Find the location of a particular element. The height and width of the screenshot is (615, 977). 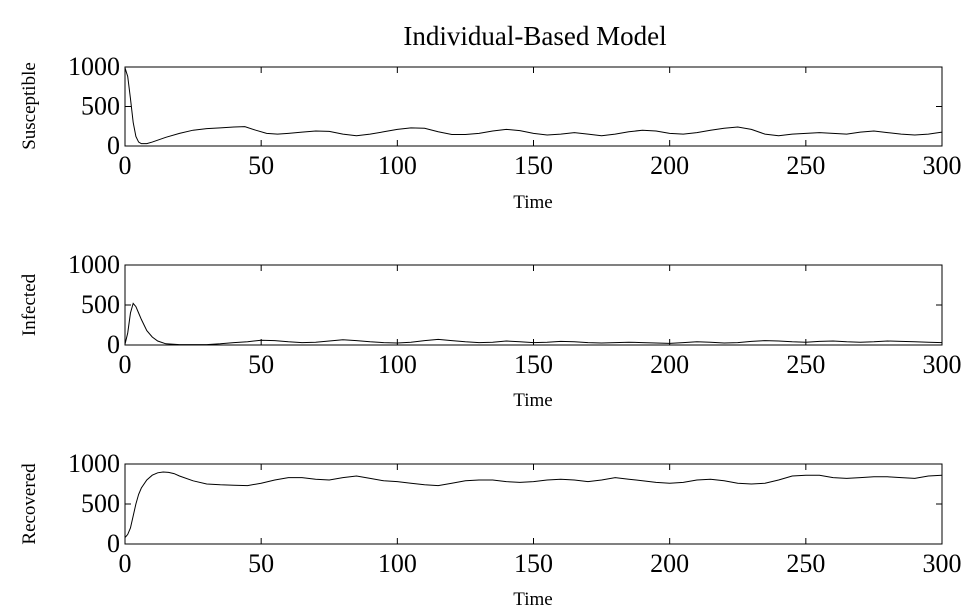

chart-title: Individual-Based Model is located at coordinates (534, 36).